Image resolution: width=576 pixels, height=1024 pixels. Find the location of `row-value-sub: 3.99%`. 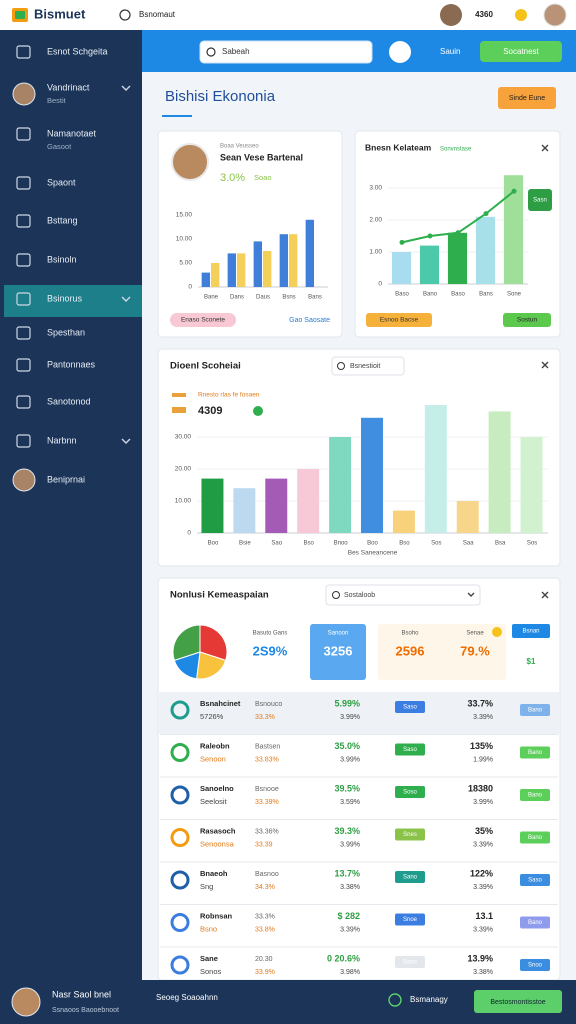

row-value-sub: 3.99% is located at coordinates (350, 759).